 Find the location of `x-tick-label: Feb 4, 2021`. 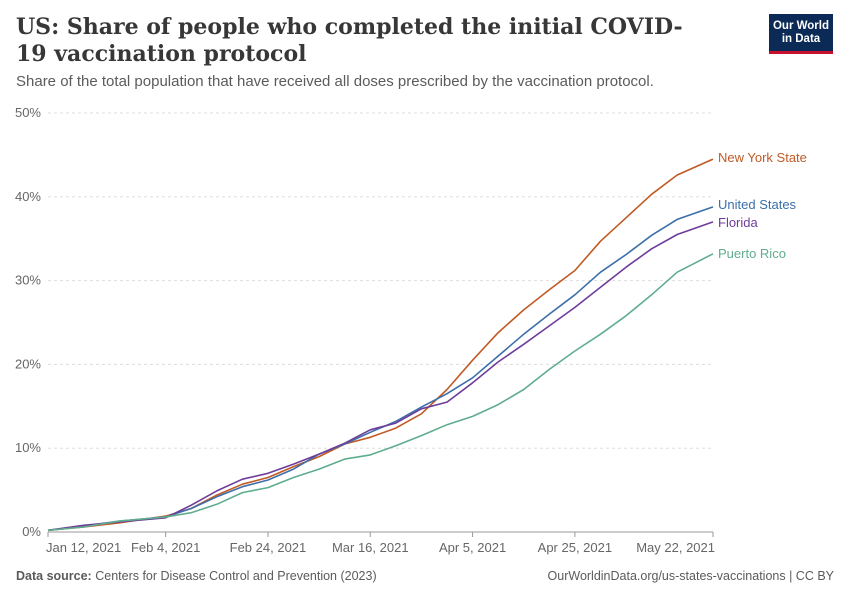

x-tick-label: Feb 4, 2021 is located at coordinates (165, 547).